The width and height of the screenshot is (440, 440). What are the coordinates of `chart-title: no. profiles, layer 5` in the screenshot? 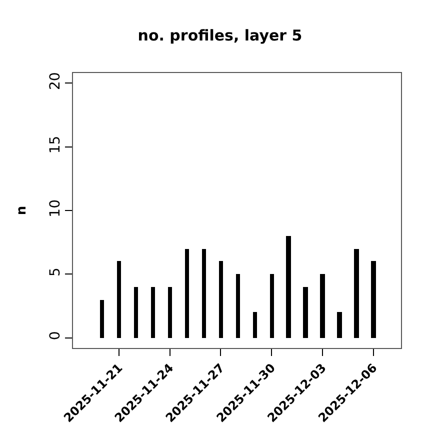 It's located at (220, 35).